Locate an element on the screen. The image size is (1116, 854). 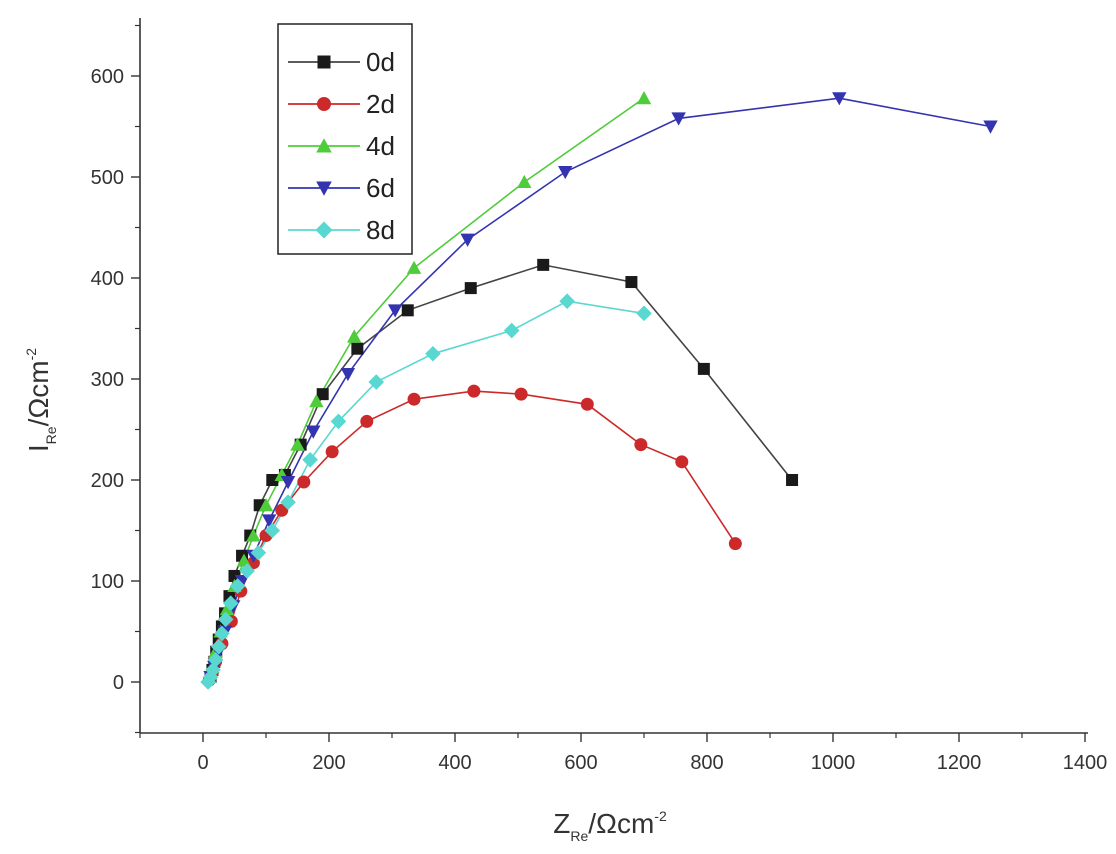
x-axis-title-sub: Re is located at coordinates (579, 836).